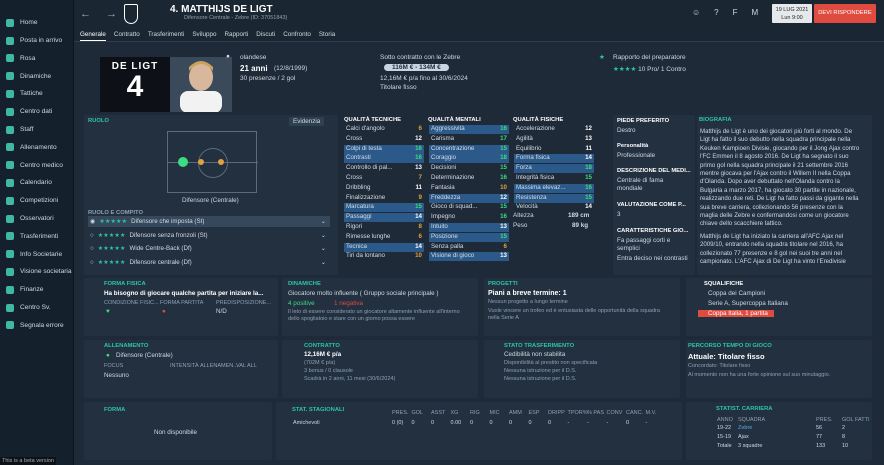 This screenshot has width=884, height=465. Describe the element at coordinates (845, 13) in the screenshot. I see `continue-button: DEVI RISPONDERE` at that location.